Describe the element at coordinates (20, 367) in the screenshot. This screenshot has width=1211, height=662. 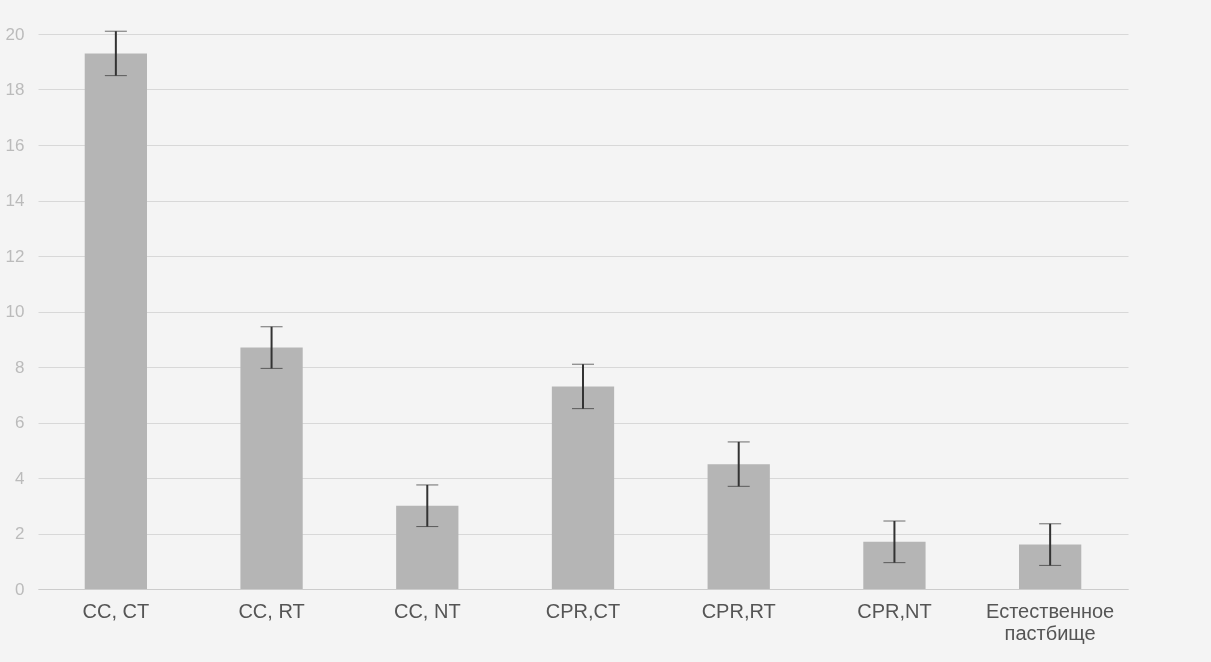
I see `y-tick-label: 8` at that location.